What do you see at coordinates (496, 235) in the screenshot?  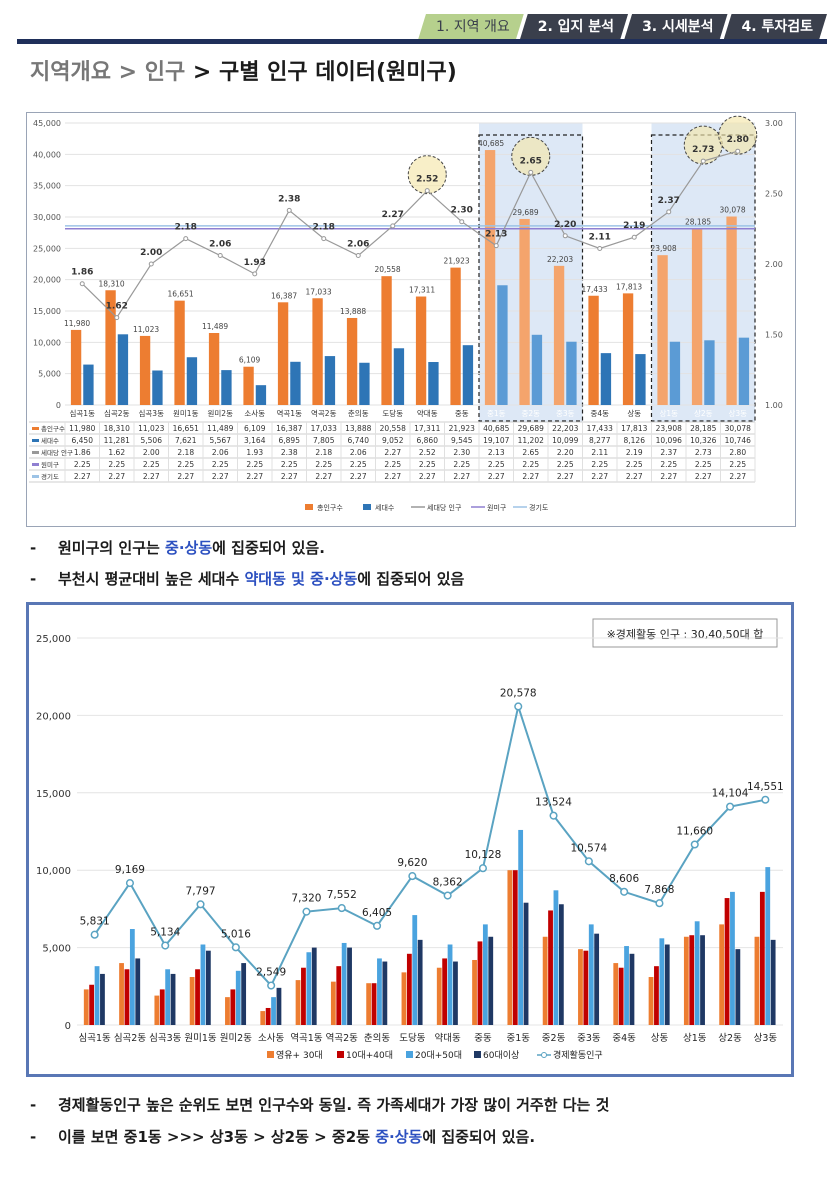 I see `ratio-data-label: 2.13` at bounding box center [496, 235].